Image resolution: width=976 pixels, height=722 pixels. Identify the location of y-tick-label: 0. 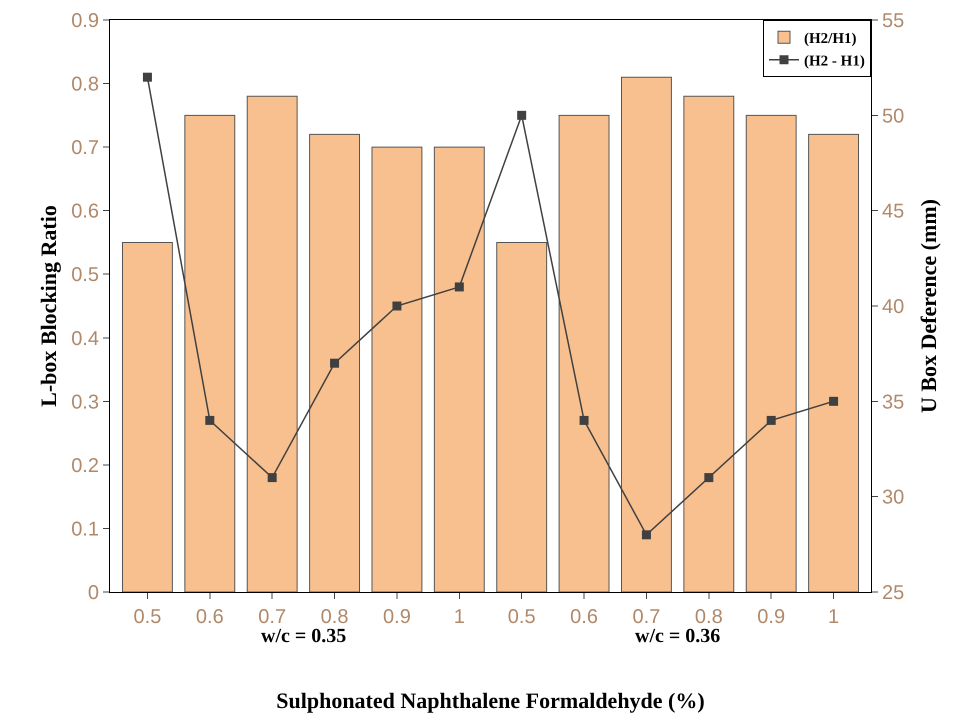
(93, 593).